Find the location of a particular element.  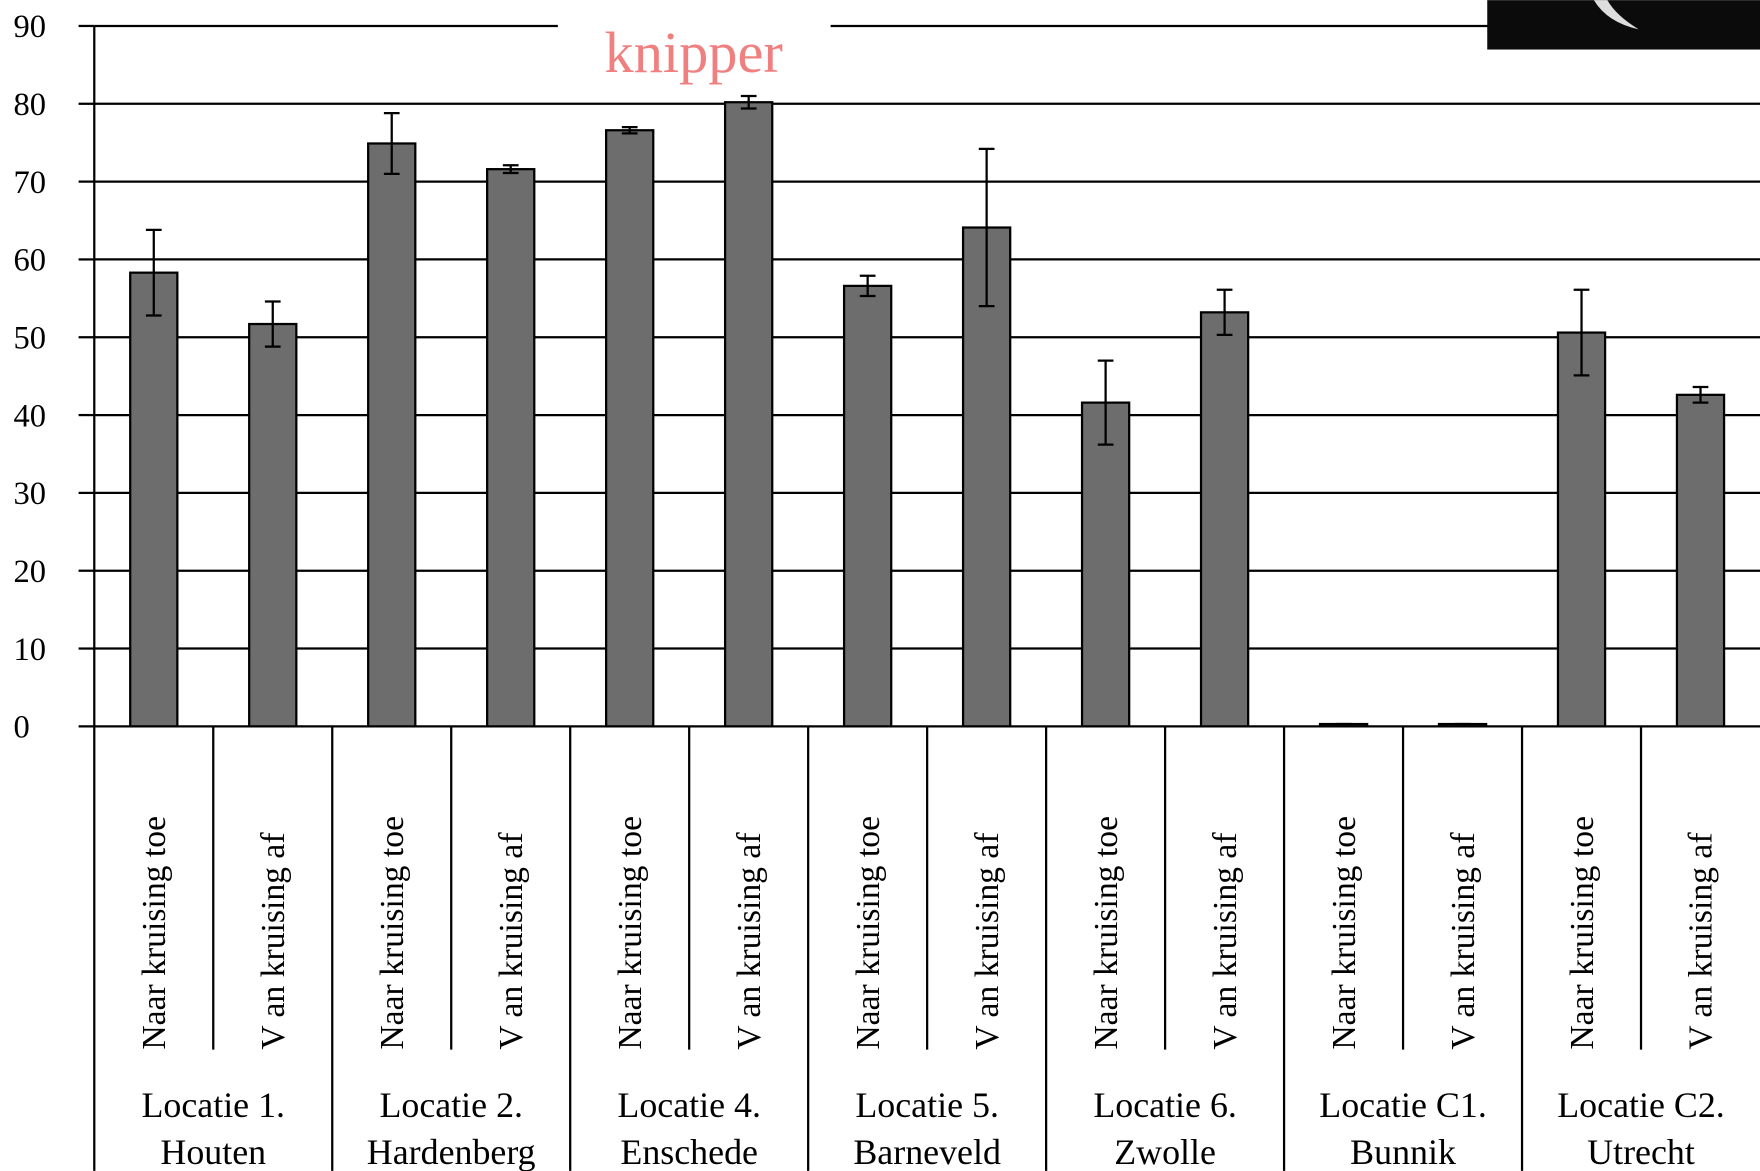

group-label: Locatie C2. is located at coordinates (1641, 1105).